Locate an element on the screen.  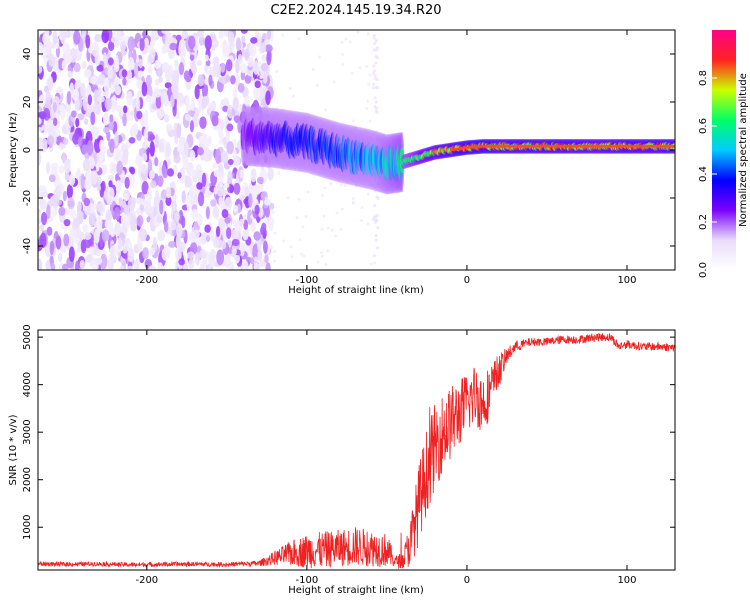
colorbar-ticks: 0.0 0.2 0.4 0.6 0.8 is located at coordinates (707, 174).